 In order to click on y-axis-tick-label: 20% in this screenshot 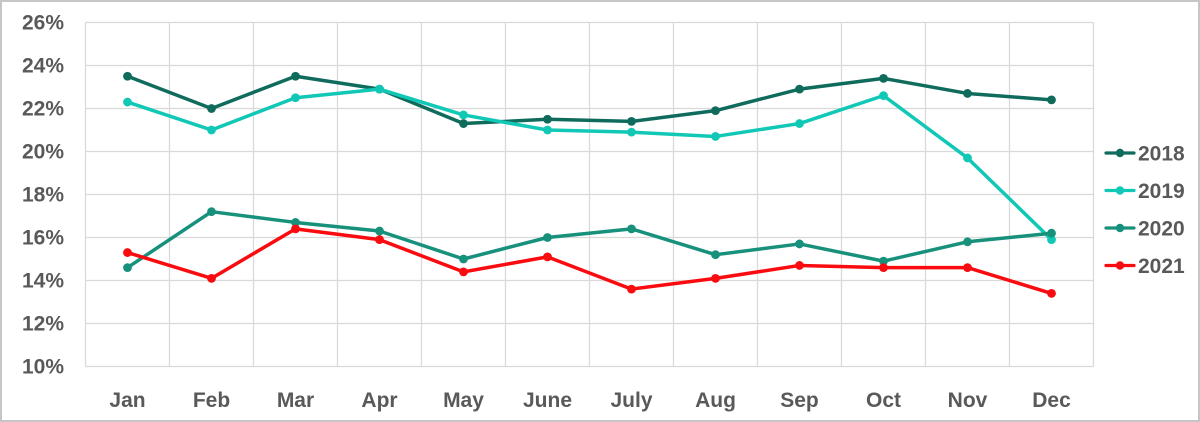, I will do `click(43, 152)`.